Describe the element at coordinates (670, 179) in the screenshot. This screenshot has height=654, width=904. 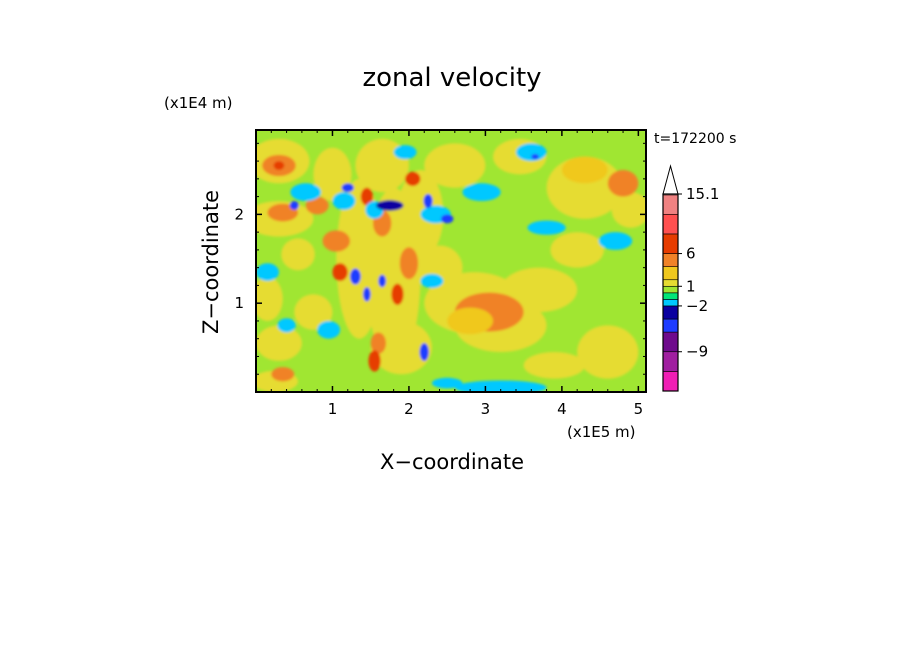
I see `colorbar-extend-arrow` at that location.